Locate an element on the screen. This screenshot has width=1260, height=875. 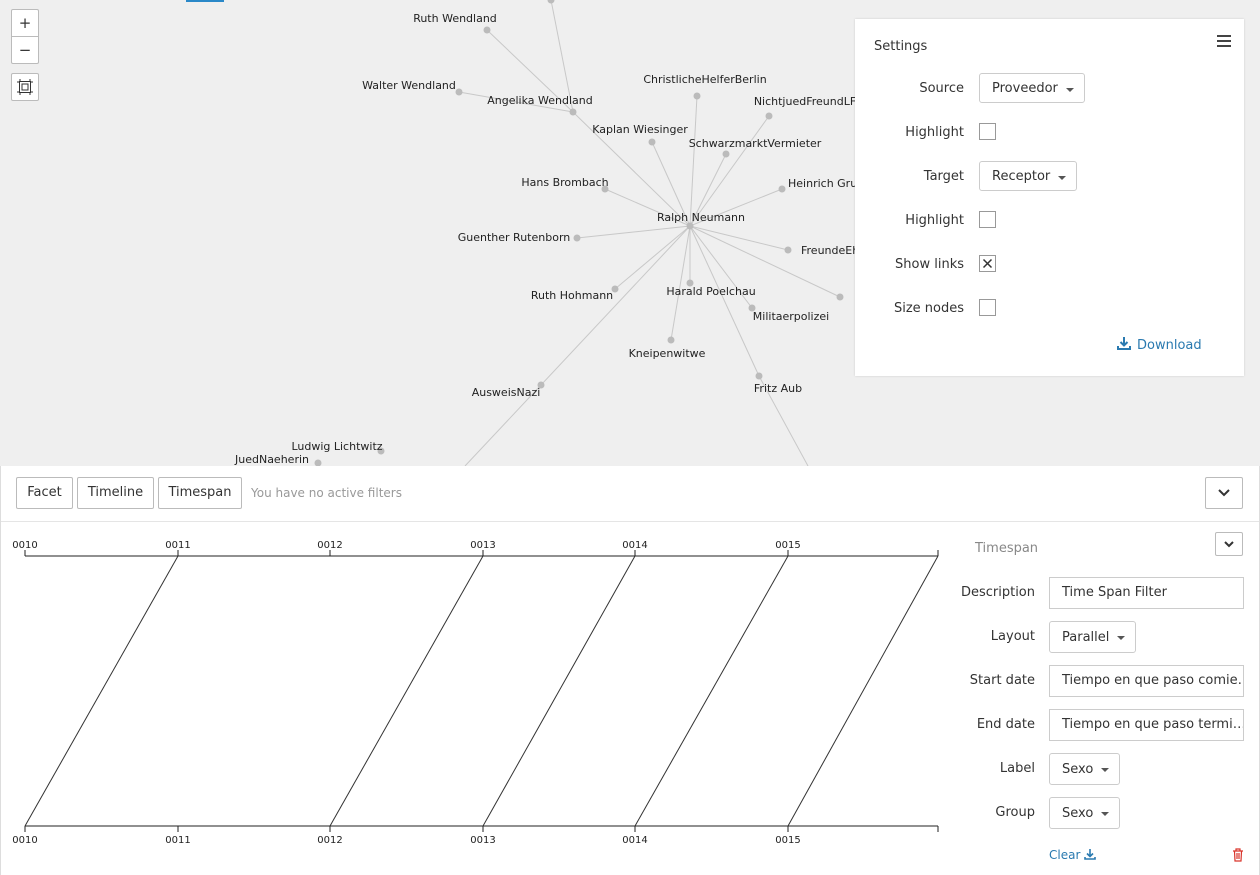
tick-label: 0013 is located at coordinates (482, 840).